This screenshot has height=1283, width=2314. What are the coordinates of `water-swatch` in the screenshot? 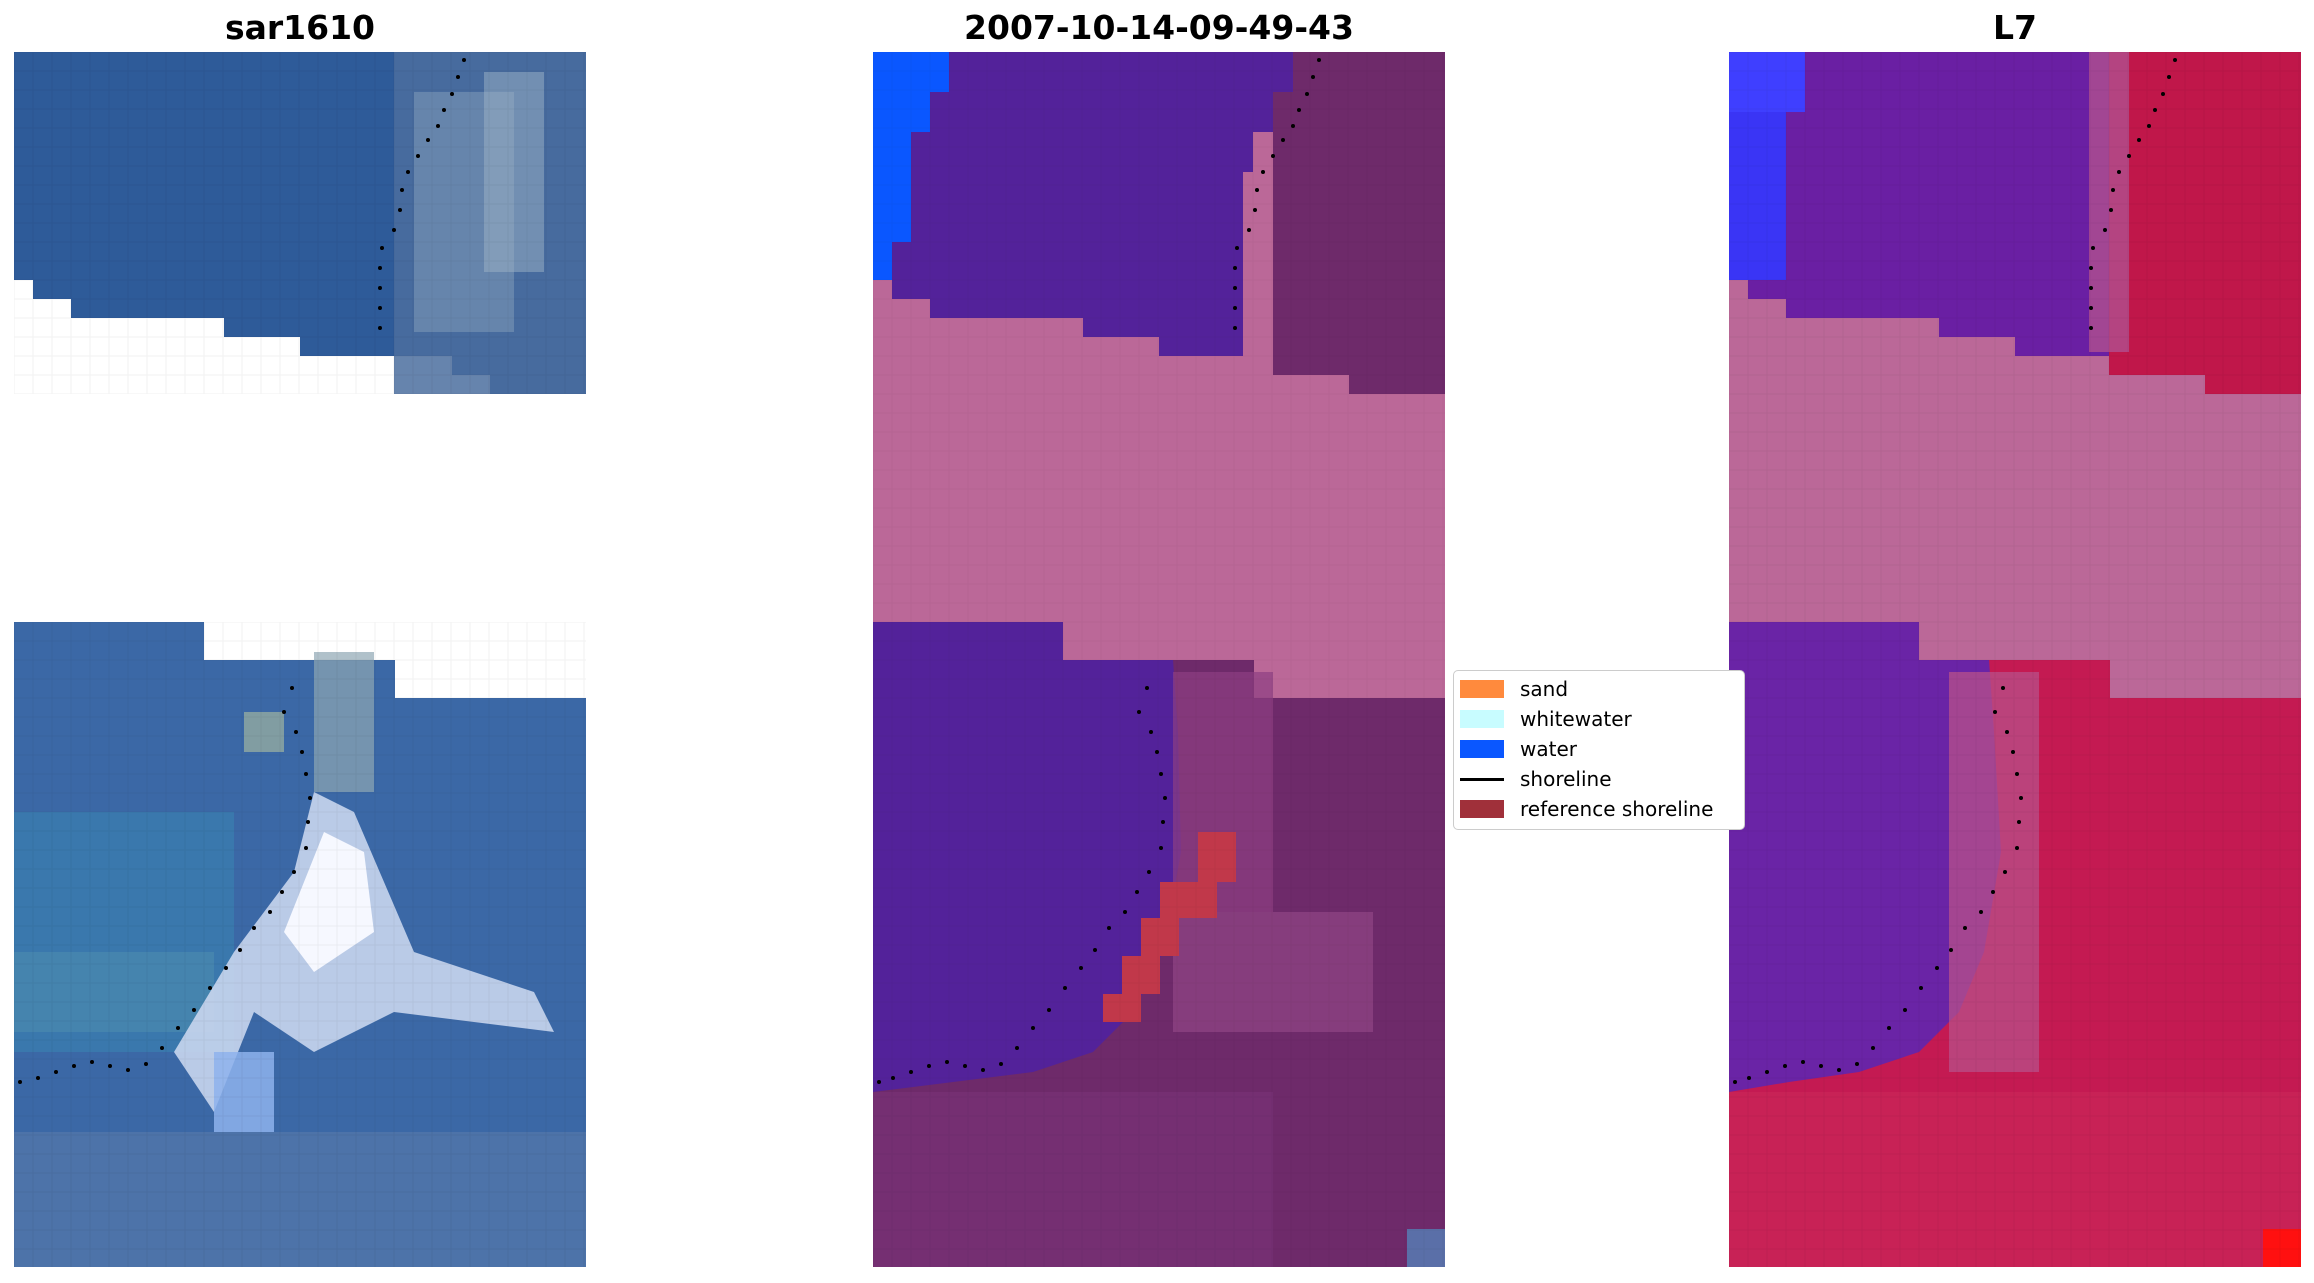 It's located at (1482, 749).